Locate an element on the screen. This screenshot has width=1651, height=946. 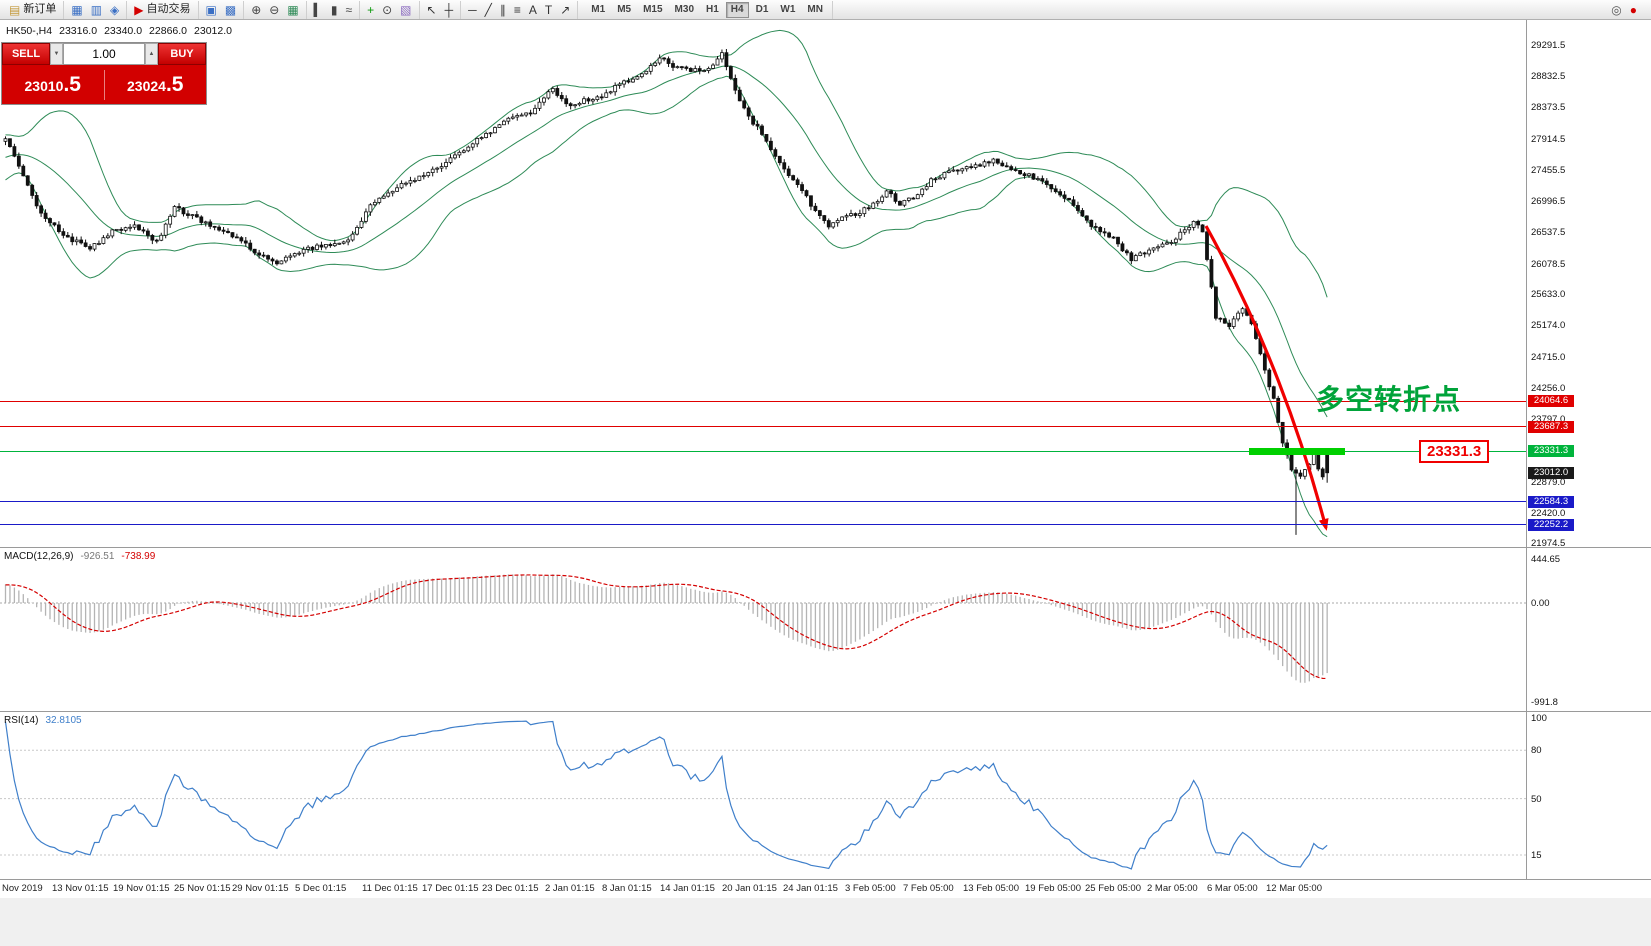
text-button: A is located at coordinates (533, 9).